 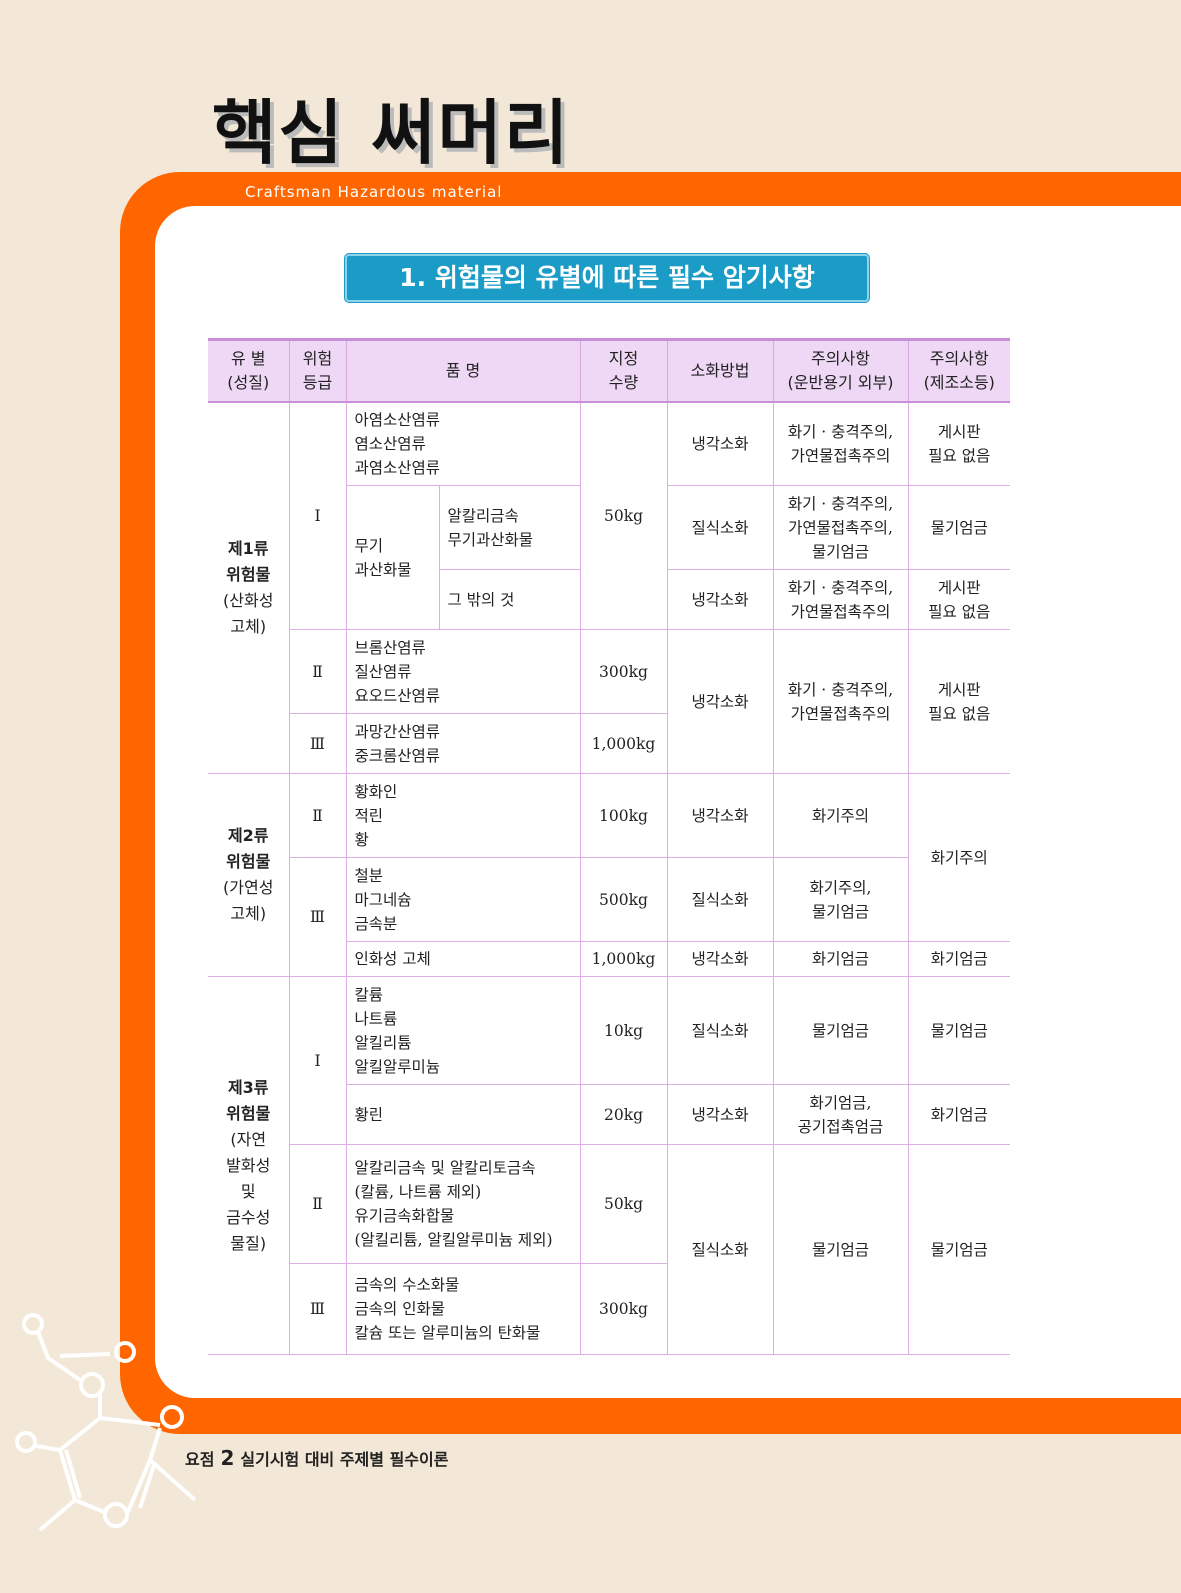 What do you see at coordinates (509, 527) in the screenshot?
I see `table-cell: 알칼리금속 무기과산화물` at bounding box center [509, 527].